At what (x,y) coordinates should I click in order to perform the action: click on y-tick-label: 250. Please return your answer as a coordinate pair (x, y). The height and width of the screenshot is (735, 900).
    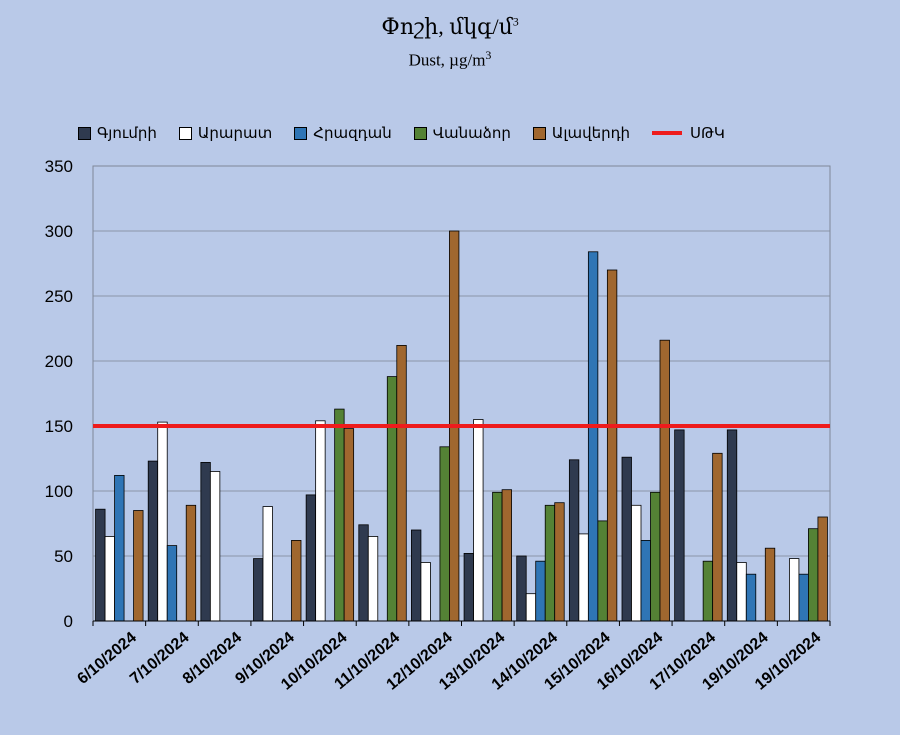
    Looking at the image, I should click on (59, 296).